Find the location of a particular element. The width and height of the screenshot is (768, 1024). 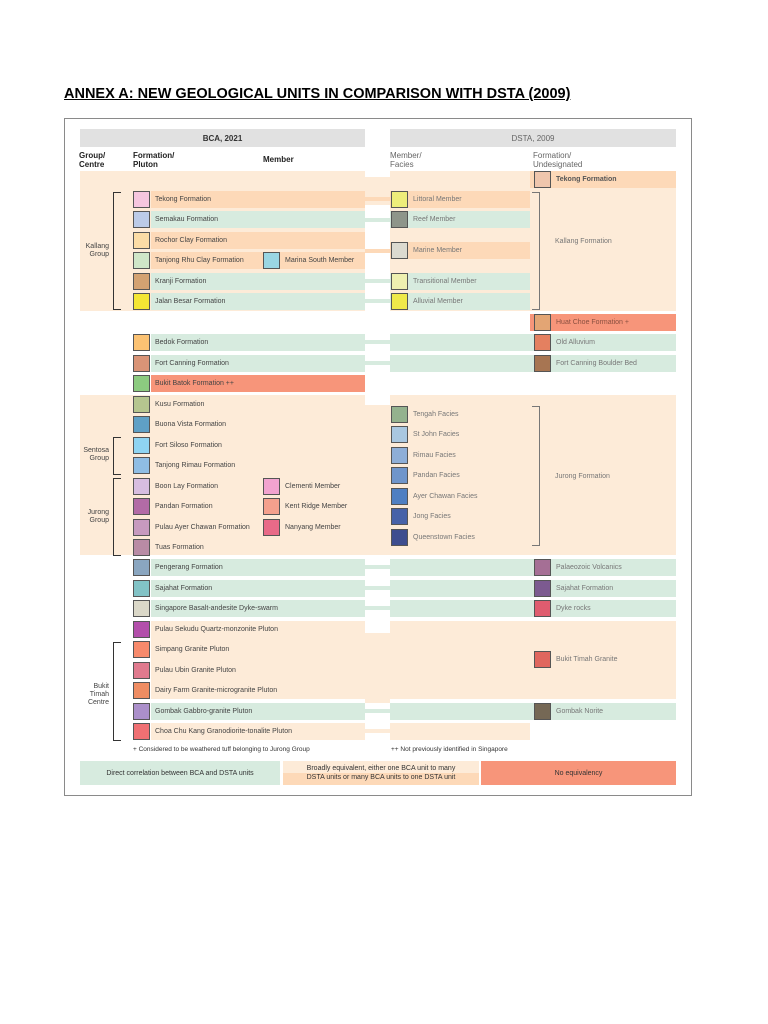

swatch-bukit-timah-granite is located at coordinates (542, 659).